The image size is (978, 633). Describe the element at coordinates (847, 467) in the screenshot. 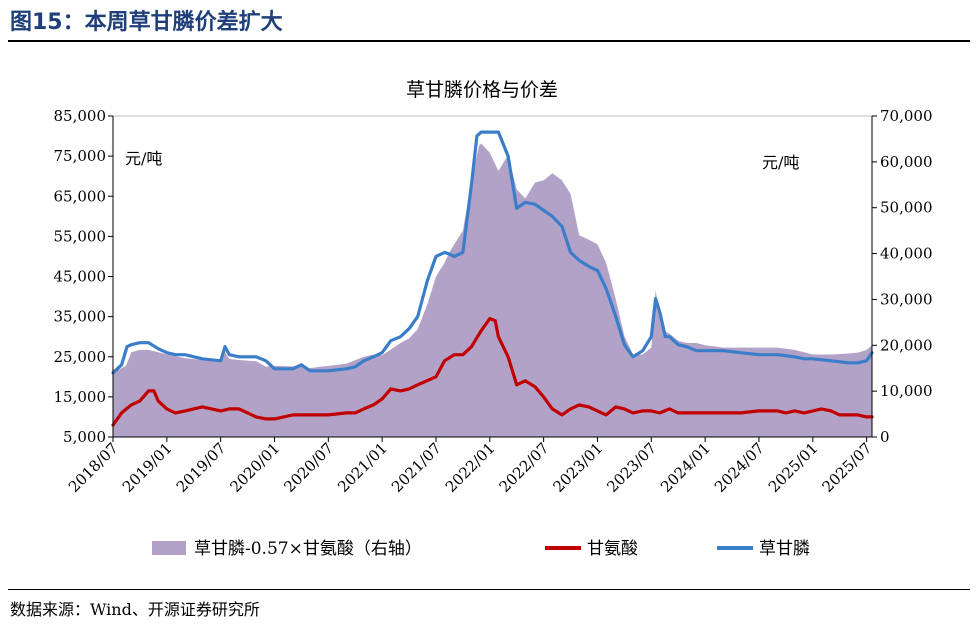

I see `x-tick-label: 2025/07` at that location.